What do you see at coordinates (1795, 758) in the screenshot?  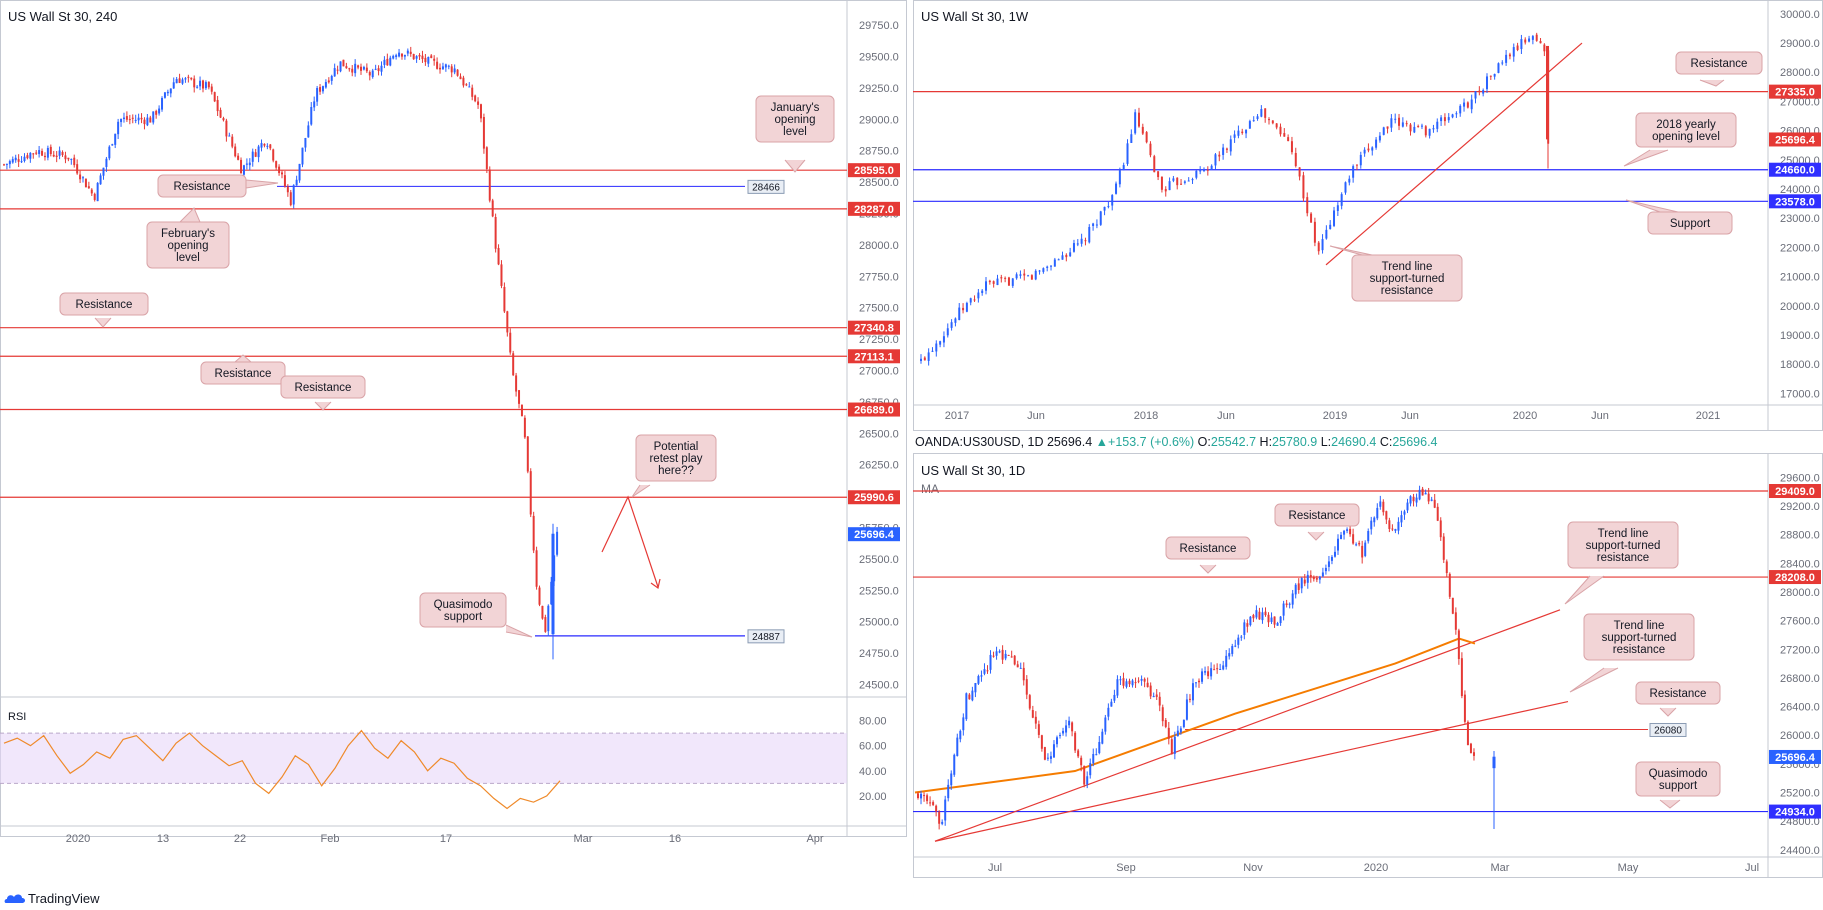 I see `panel-1d-price-tag: 25696.4` at bounding box center [1795, 758].